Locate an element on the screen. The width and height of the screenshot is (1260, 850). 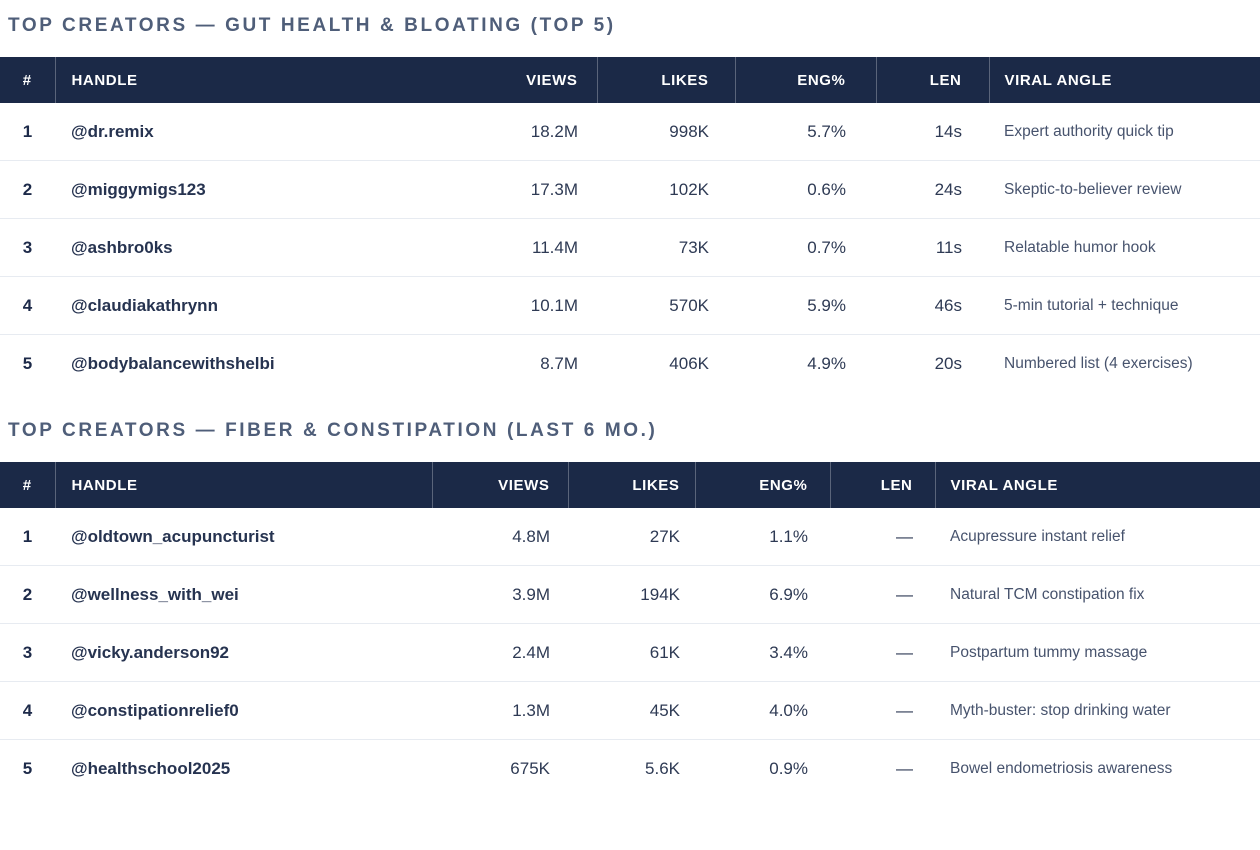
eng-cell: 1.1% is located at coordinates (762, 537).